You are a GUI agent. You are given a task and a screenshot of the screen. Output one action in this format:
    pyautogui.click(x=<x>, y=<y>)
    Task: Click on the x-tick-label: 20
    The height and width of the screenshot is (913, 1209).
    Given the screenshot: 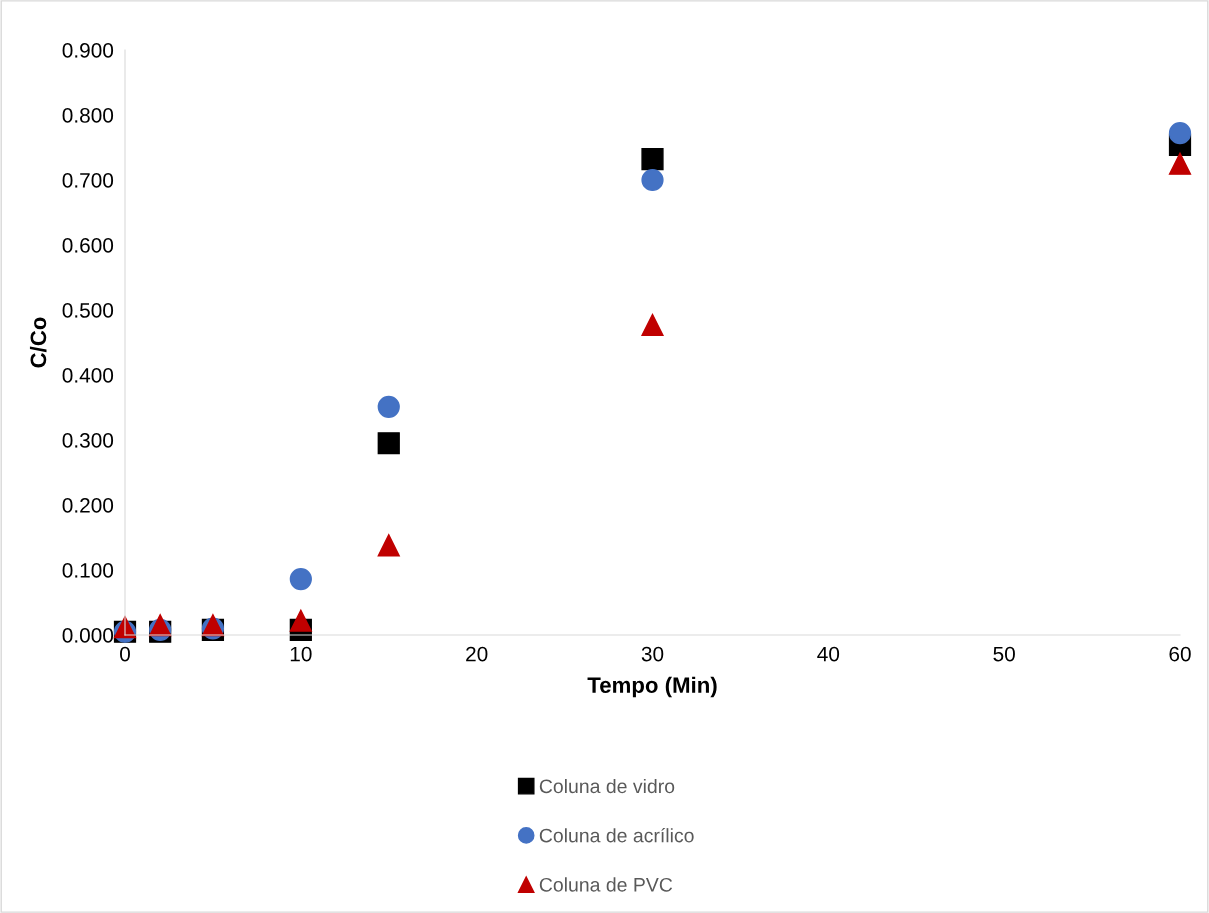 What is the action you would take?
    pyautogui.click(x=477, y=654)
    